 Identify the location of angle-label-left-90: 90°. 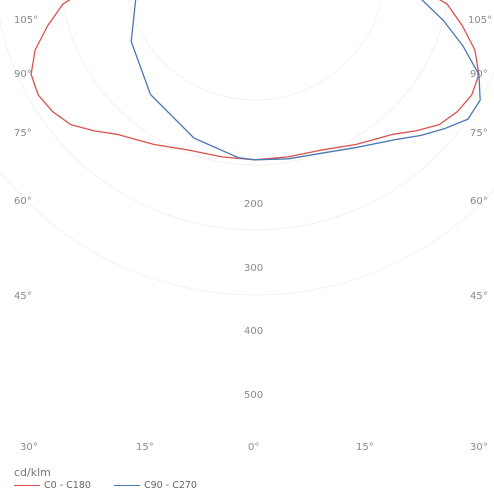
(23, 74).